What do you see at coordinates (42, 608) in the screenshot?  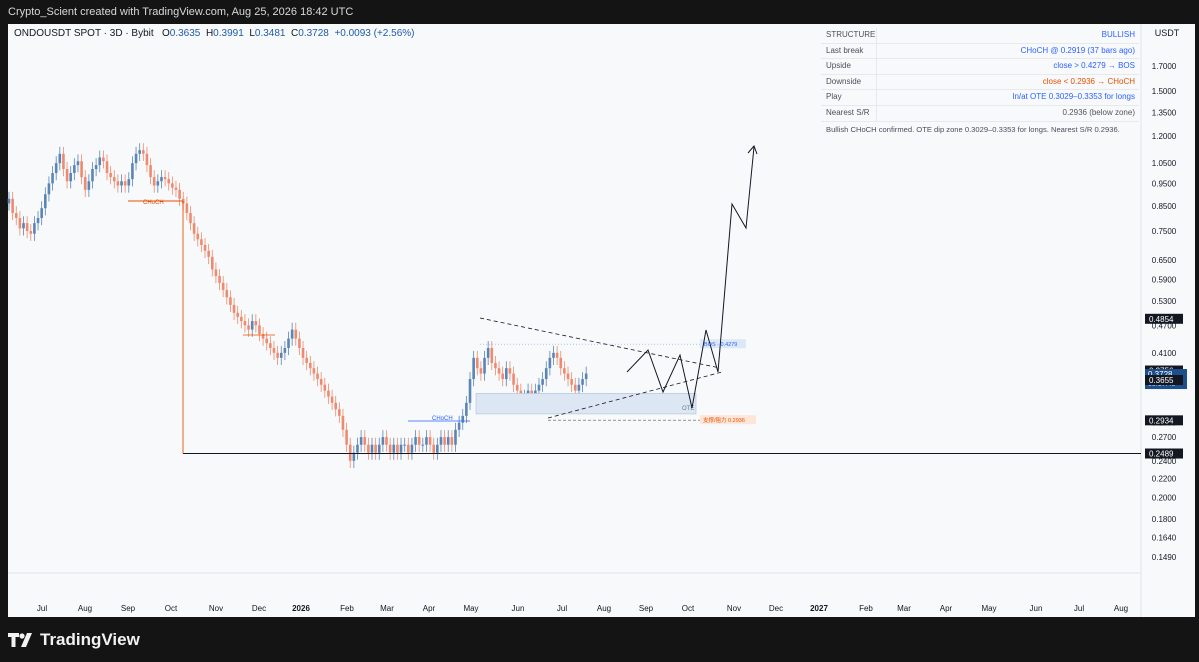 I see `time-tick-label: Jul` at bounding box center [42, 608].